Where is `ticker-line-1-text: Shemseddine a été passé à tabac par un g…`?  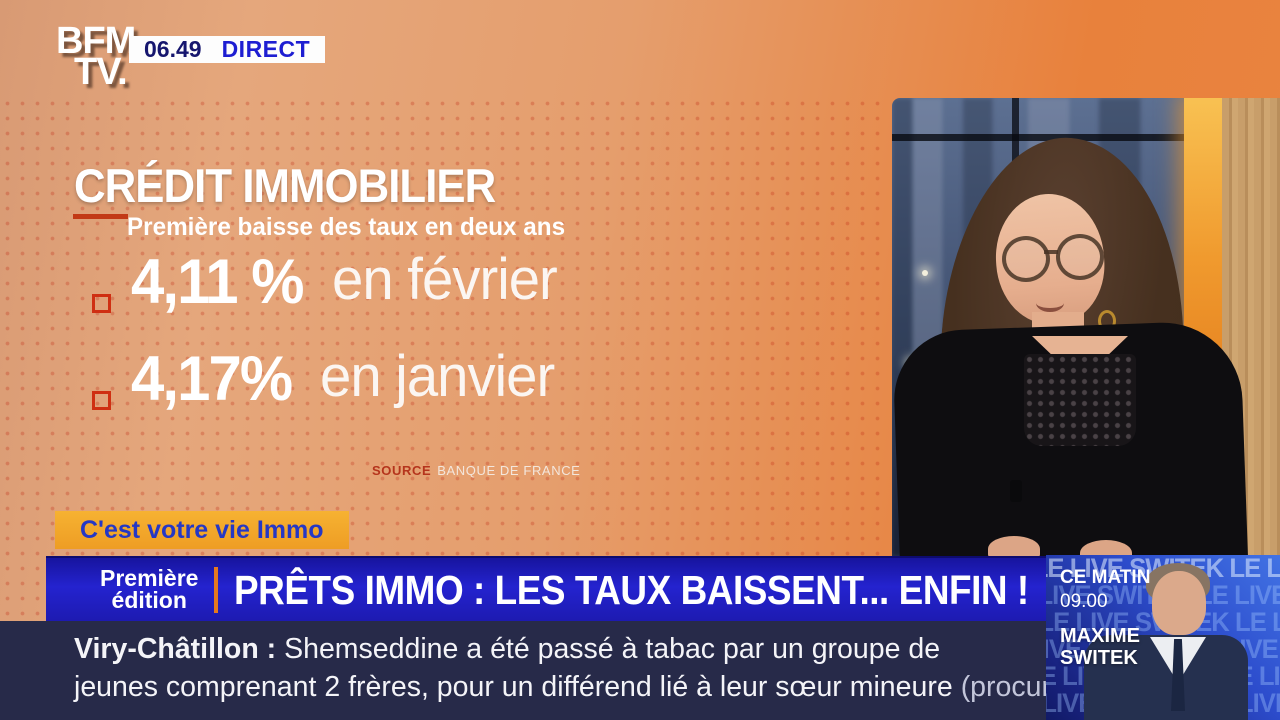 ticker-line-1-text: Shemseddine a été passé à tabac par un g… is located at coordinates (612, 649).